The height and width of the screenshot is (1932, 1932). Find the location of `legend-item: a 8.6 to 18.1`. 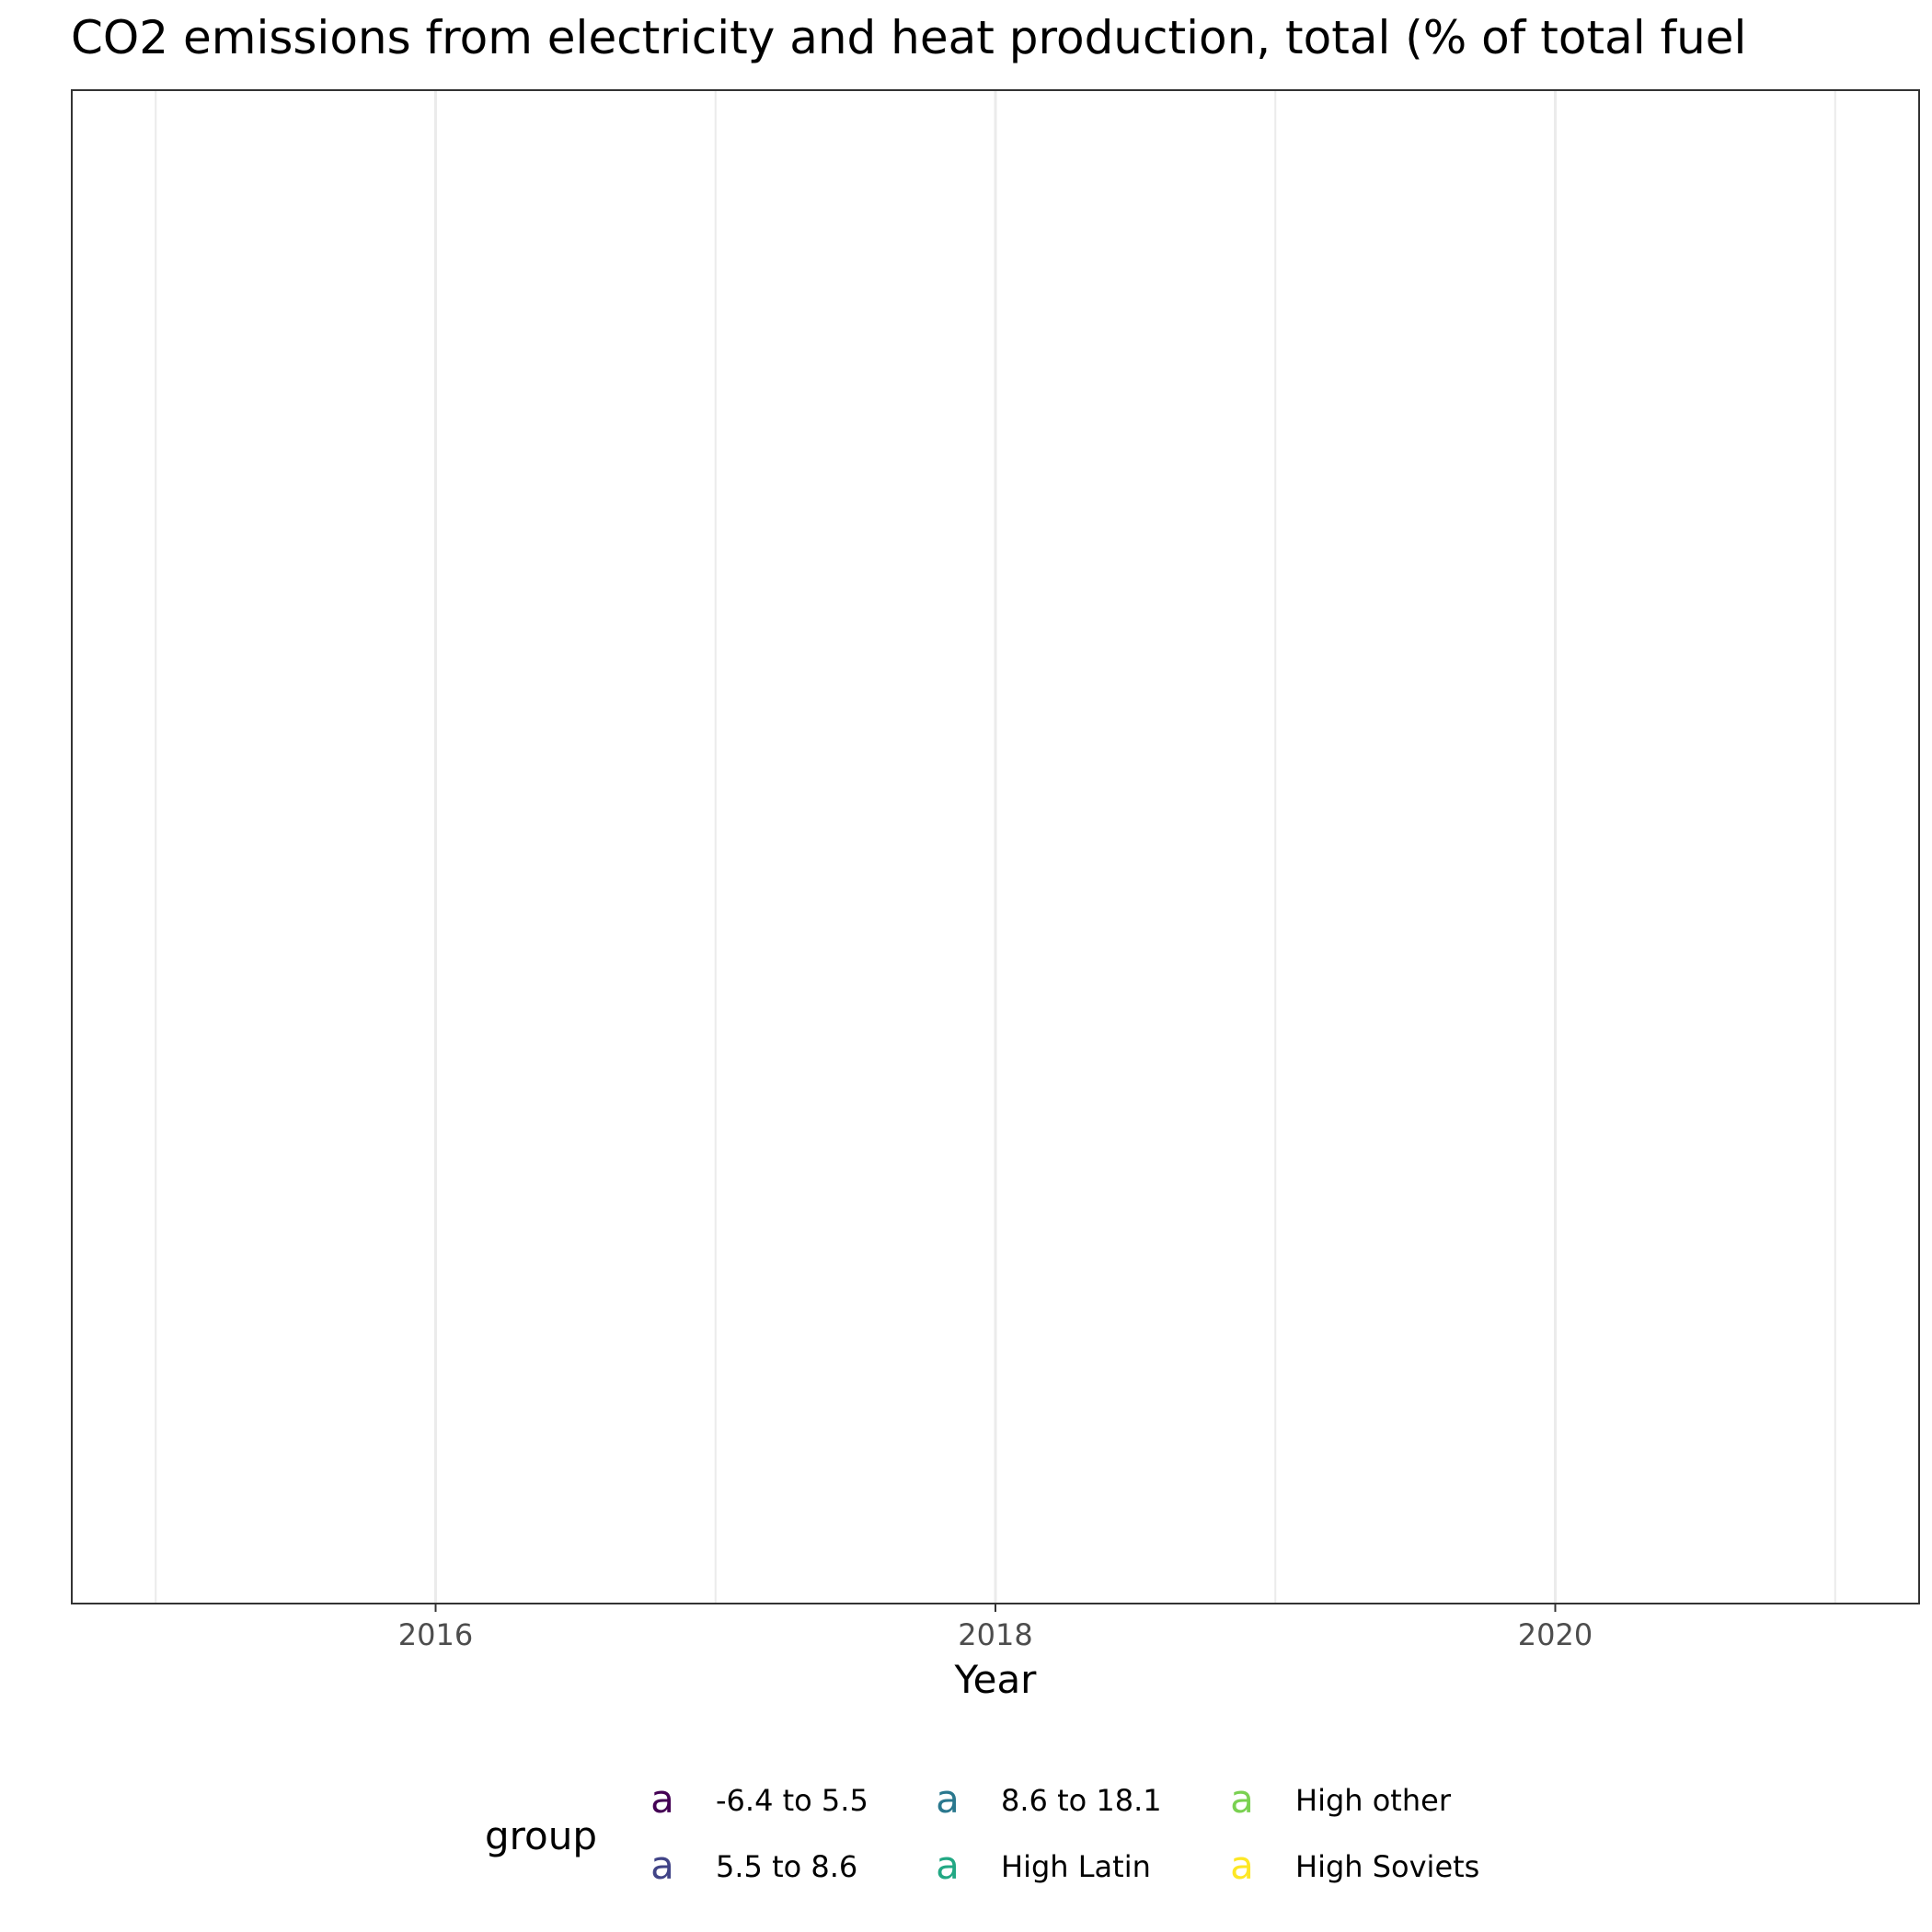

legend-item: a 8.6 to 18.1 is located at coordinates (1048, 1799).